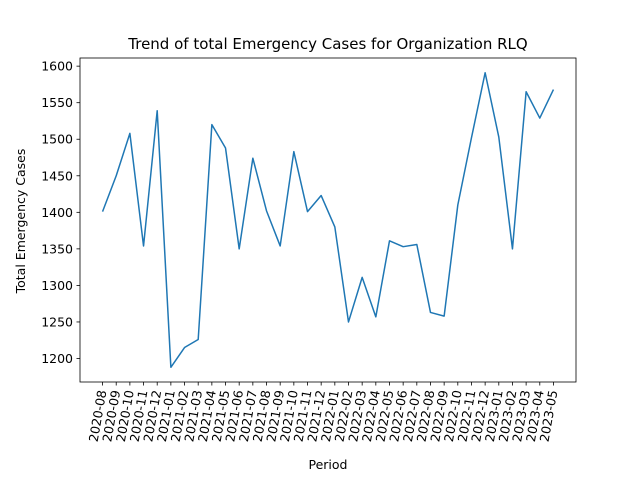 The image size is (640, 484). Describe the element at coordinates (20, 222) in the screenshot. I see `y-axis-label: Total Emergency Cases` at that location.